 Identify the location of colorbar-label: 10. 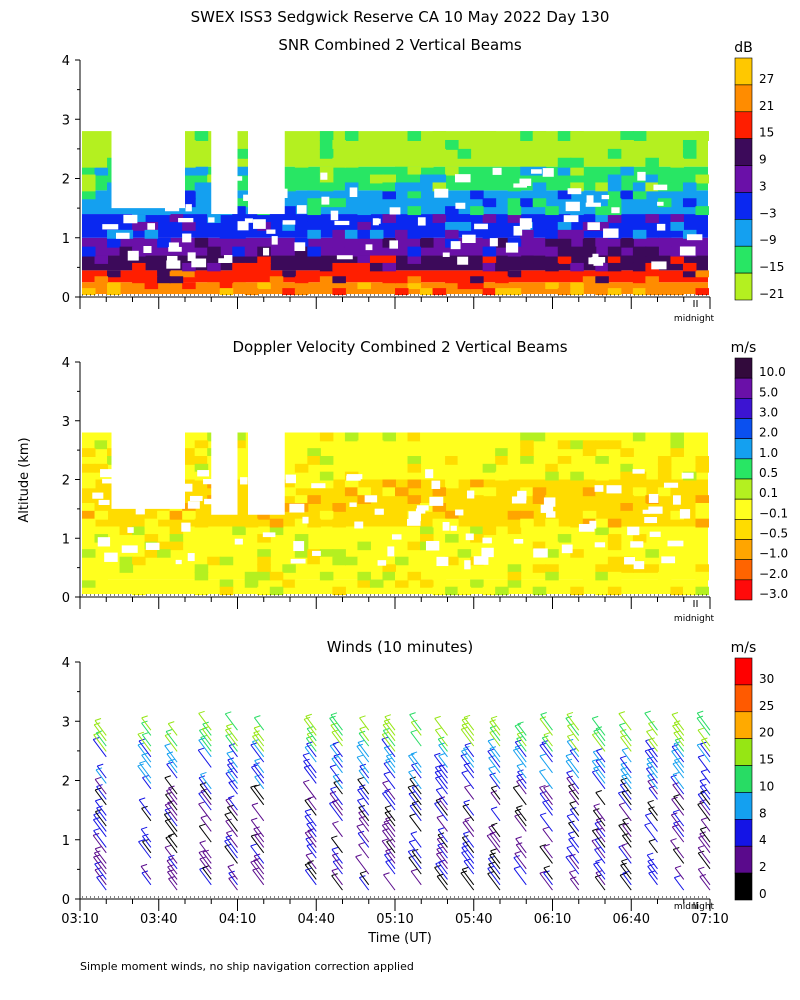
(766, 786).